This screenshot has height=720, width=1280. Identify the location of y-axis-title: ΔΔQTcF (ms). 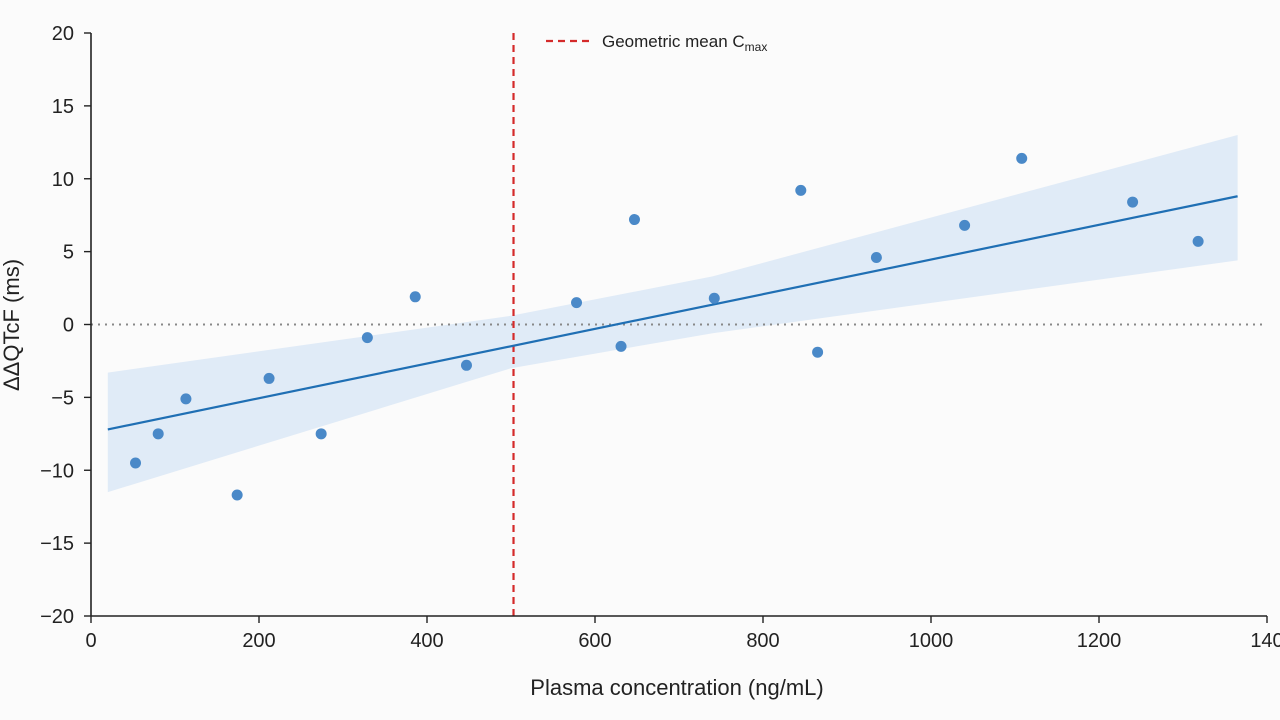
(12, 325).